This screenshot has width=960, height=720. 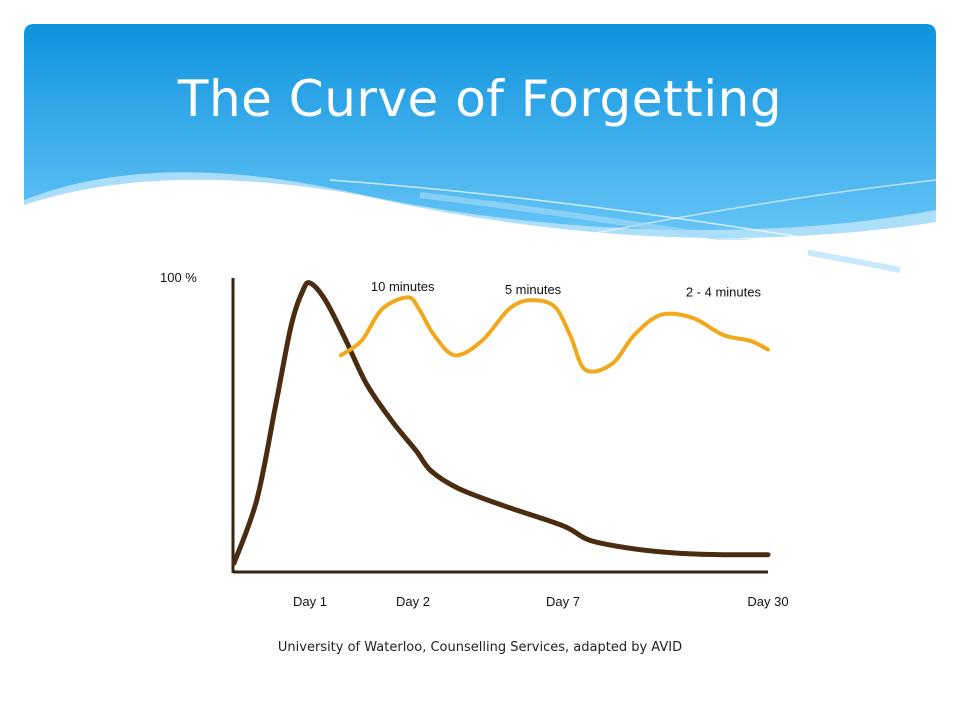 What do you see at coordinates (480, 99) in the screenshot?
I see `slide-title: The Curve of Forgetting` at bounding box center [480, 99].